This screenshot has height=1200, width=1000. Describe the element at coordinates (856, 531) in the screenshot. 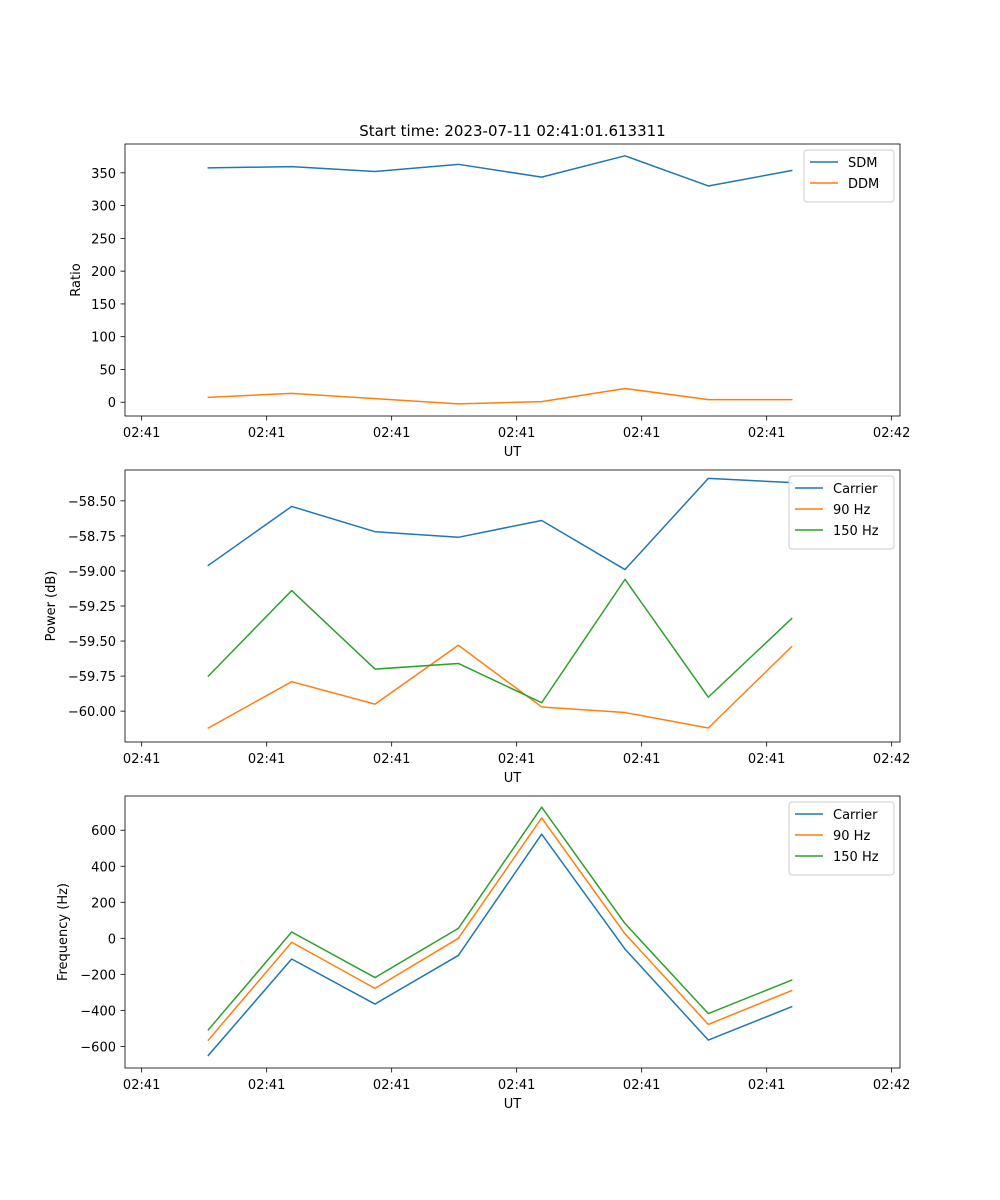

I see `power-legend-label: 150 Hz` at that location.